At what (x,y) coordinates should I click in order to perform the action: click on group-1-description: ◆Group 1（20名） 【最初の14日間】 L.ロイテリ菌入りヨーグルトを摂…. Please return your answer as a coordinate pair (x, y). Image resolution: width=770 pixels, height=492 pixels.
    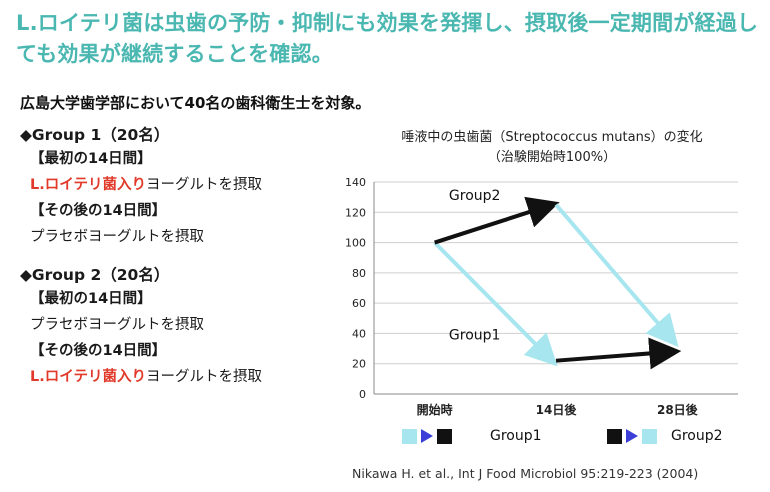
    Looking at the image, I should click on (180, 187).